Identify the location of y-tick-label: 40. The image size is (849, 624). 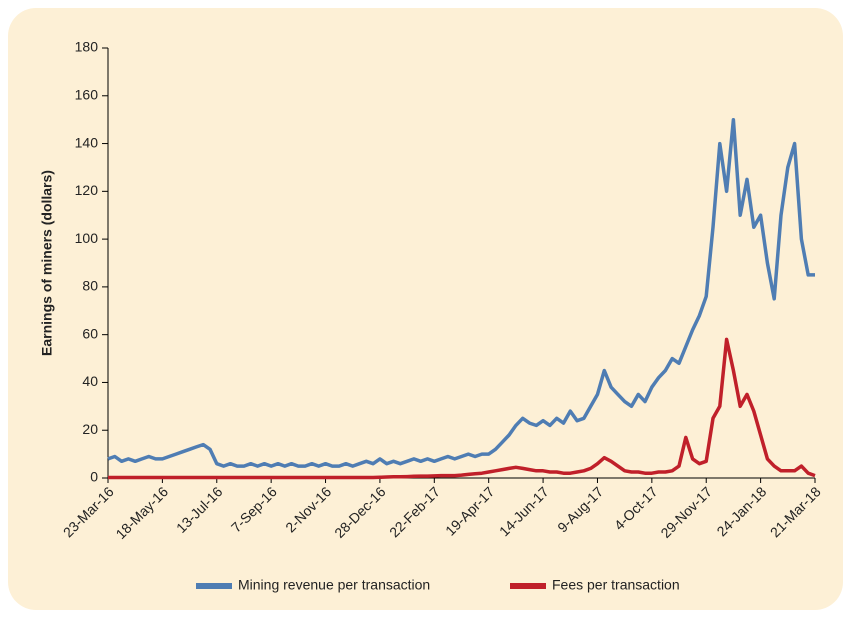
(90, 381).